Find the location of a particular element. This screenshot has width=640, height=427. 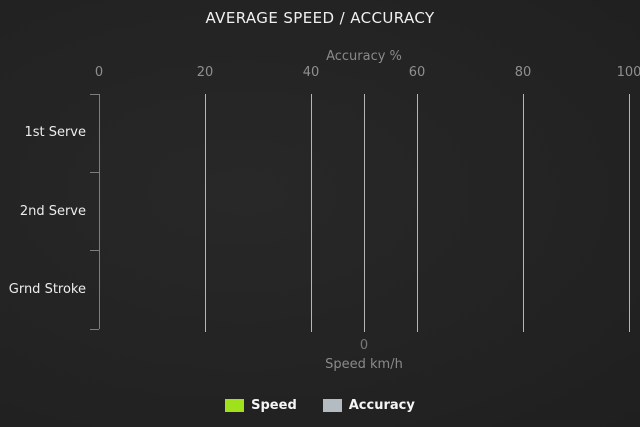

legend-item-accuracy: Accuracy is located at coordinates (368, 405).